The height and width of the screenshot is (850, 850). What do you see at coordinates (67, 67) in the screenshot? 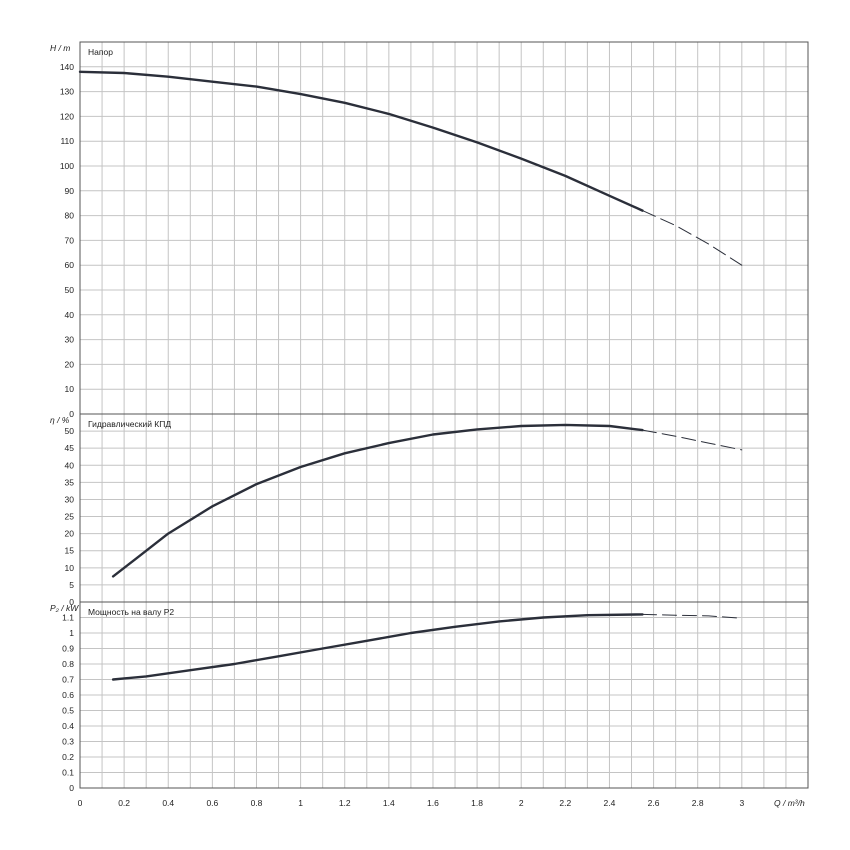
I see `y-tick-label: 140` at bounding box center [67, 67].